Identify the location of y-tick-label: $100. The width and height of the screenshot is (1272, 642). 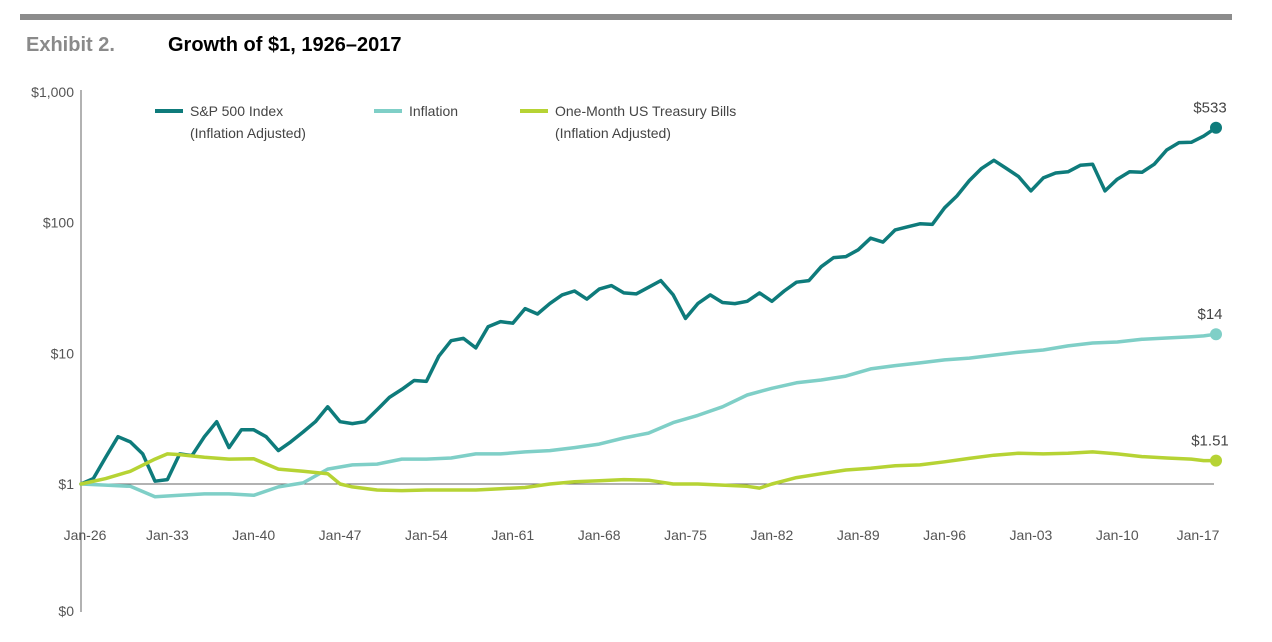
(58, 223).